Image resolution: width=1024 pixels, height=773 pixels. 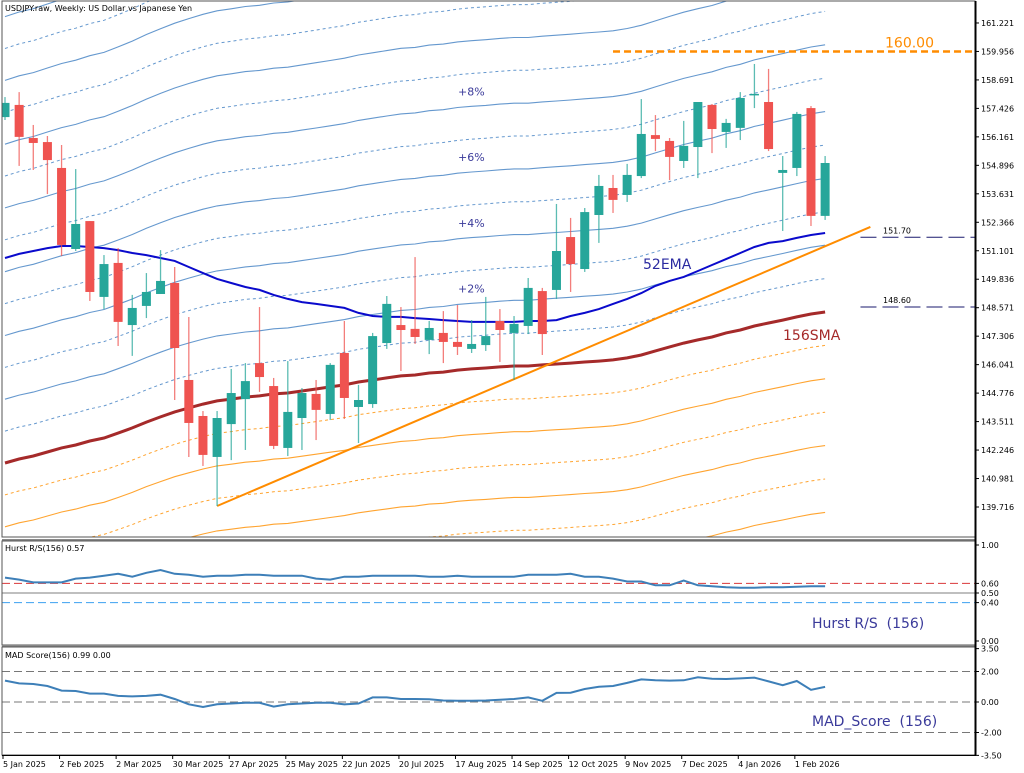 I want to click on mad-line, so click(x=415, y=692).